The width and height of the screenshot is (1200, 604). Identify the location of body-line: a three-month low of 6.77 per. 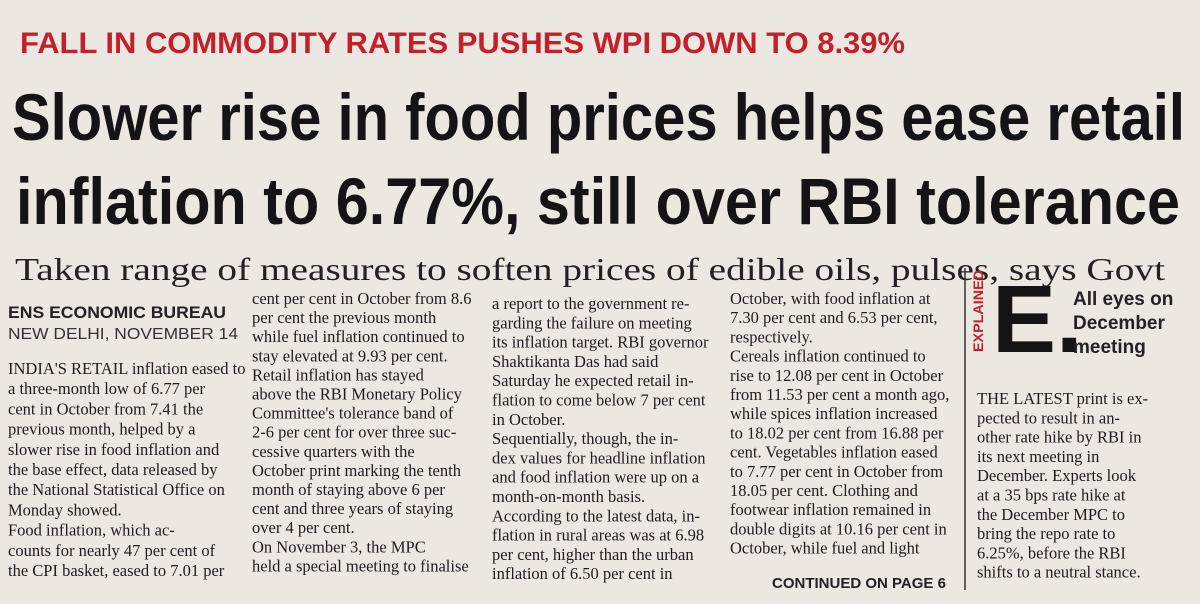
(107, 388).